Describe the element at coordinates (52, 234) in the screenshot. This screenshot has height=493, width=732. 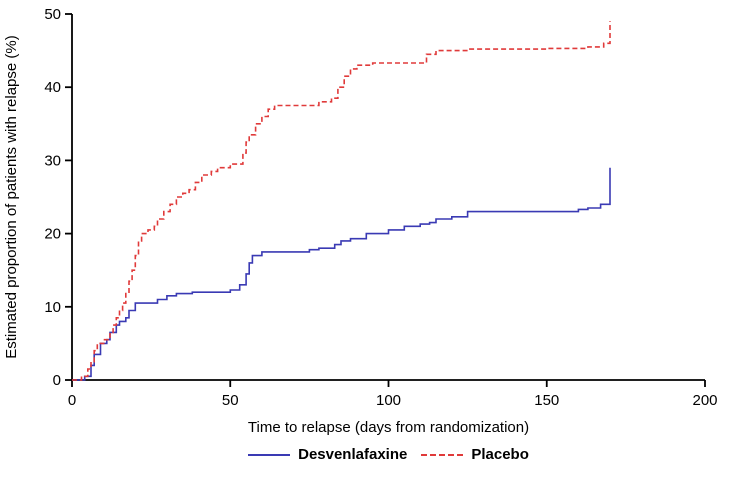
I see `y-tick-label: 20` at that location.